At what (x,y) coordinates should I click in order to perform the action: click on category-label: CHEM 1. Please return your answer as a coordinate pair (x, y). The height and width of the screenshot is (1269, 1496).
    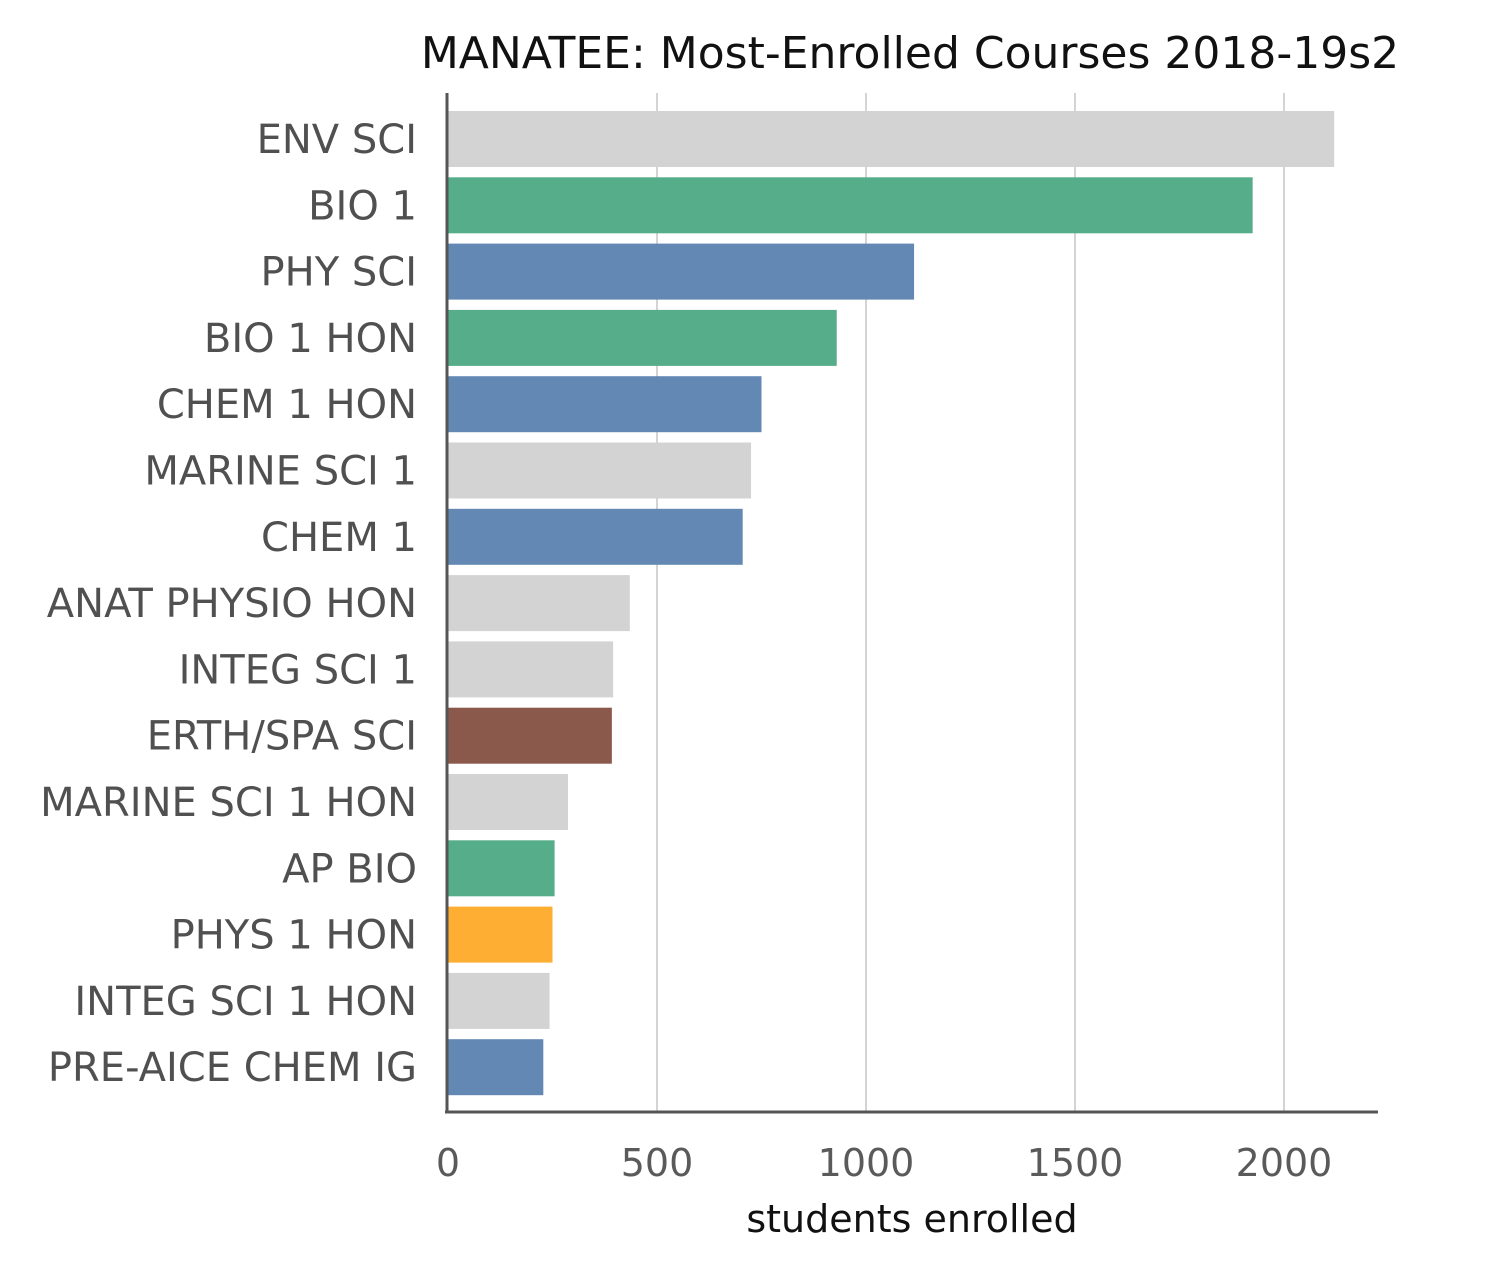
    Looking at the image, I should click on (339, 538).